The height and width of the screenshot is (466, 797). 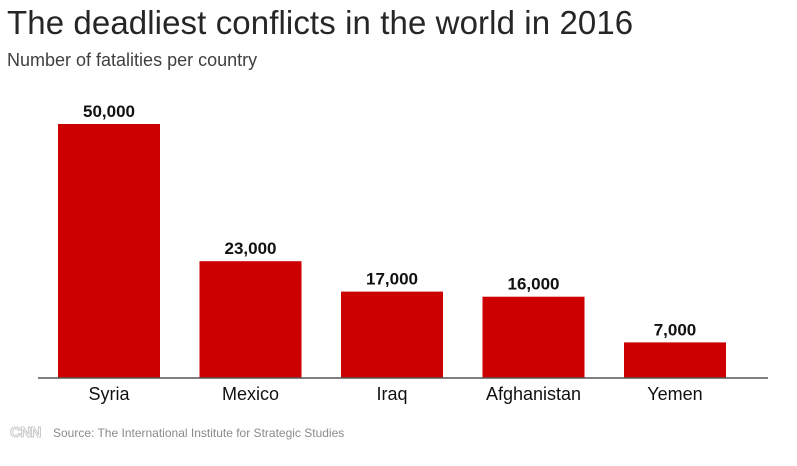 I want to click on bar-iraq, so click(x=392, y=334).